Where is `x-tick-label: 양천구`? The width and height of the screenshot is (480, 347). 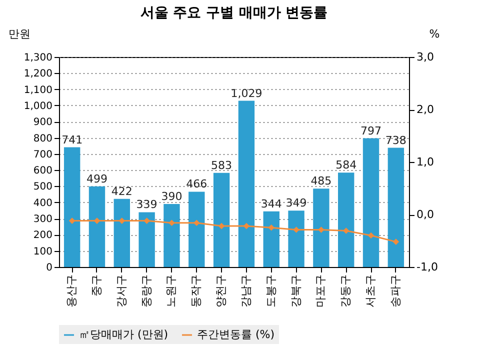
x-tick-label: 양천구 is located at coordinates (221, 291).